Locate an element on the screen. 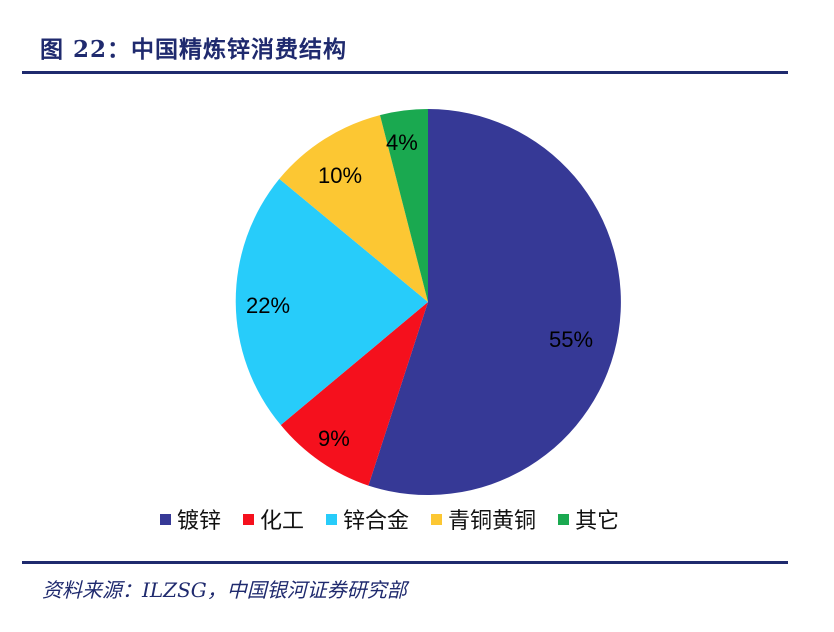 The height and width of the screenshot is (632, 834). label-other: 4% is located at coordinates (402, 142).